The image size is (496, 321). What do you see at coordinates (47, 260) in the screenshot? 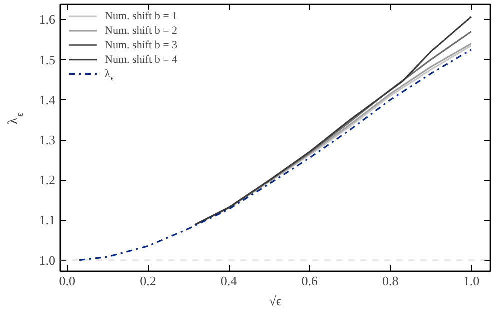
I see `y-tick-label: 1.0` at bounding box center [47, 260].